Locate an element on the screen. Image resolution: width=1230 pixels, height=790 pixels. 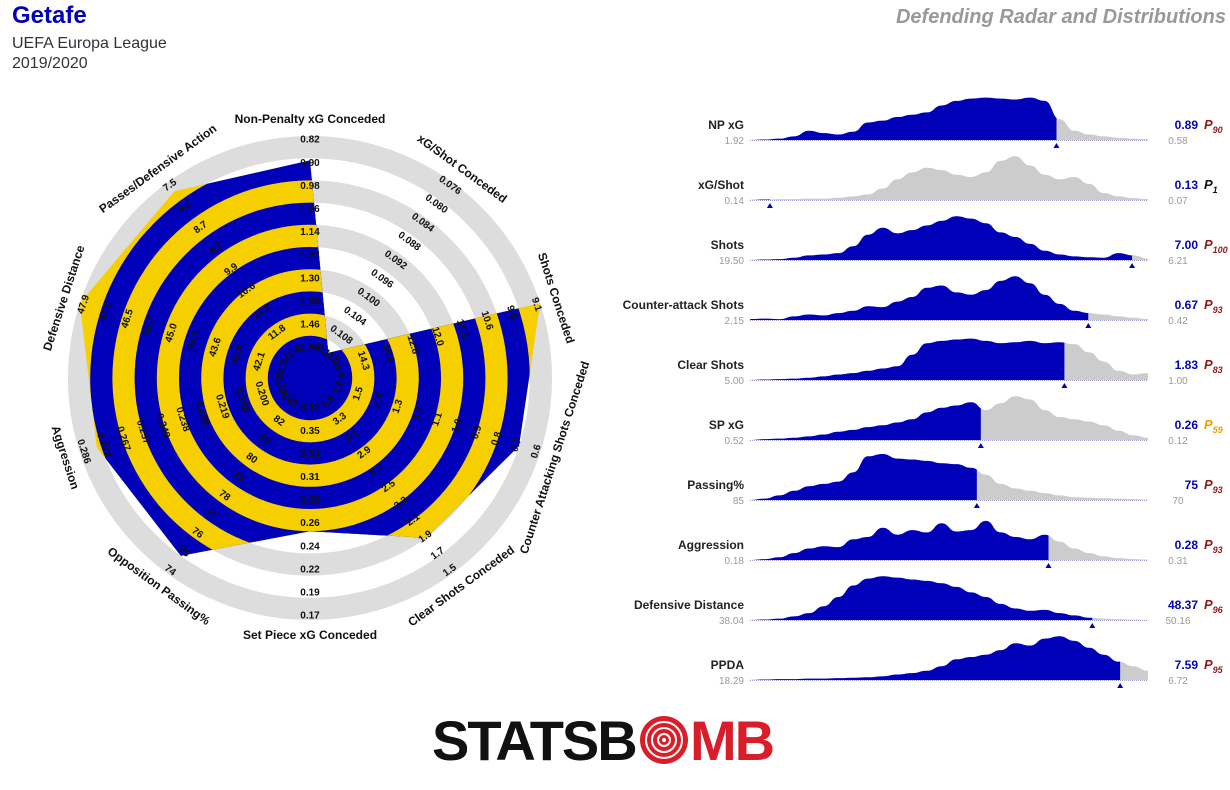
radar-tick-label: 1.30 is located at coordinates (310, 278).